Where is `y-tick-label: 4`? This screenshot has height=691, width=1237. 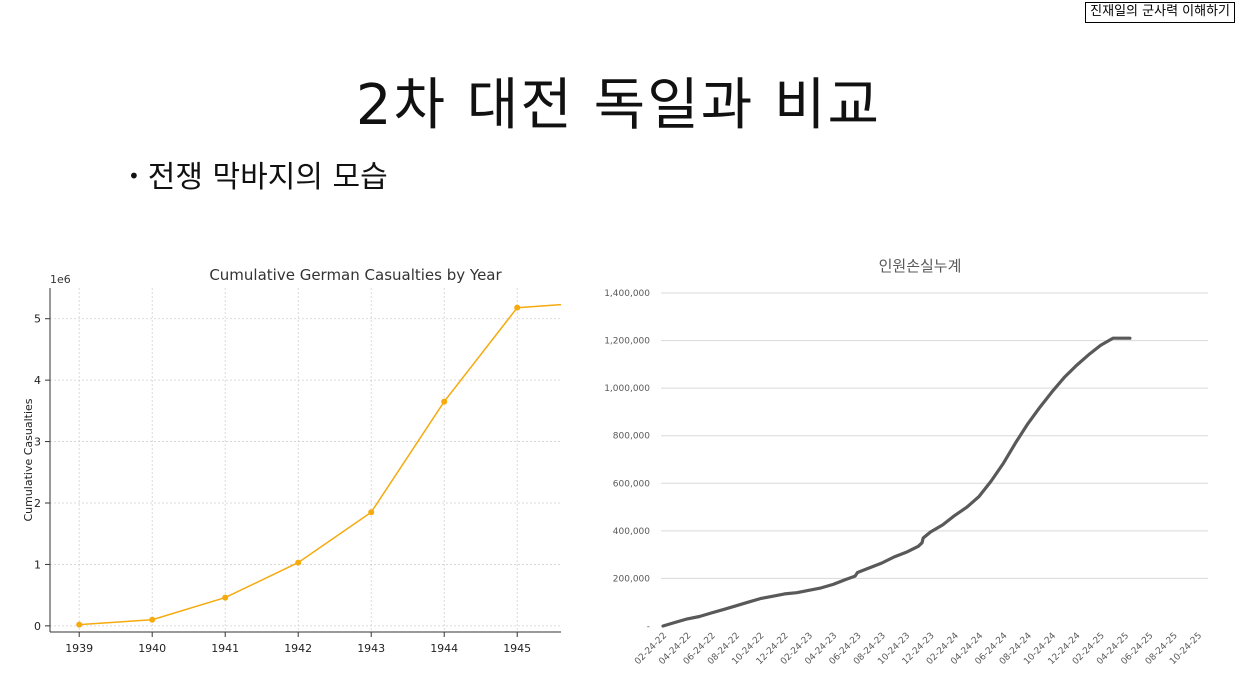 y-tick-label: 4 is located at coordinates (37, 380).